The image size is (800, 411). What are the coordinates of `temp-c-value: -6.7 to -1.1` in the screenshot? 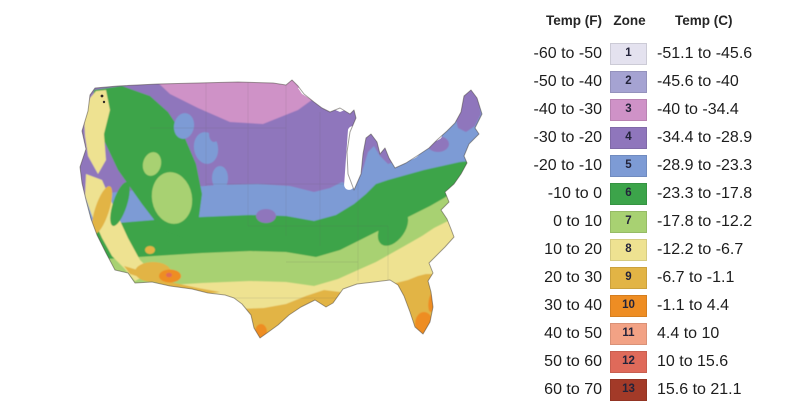 It's located at (696, 277).